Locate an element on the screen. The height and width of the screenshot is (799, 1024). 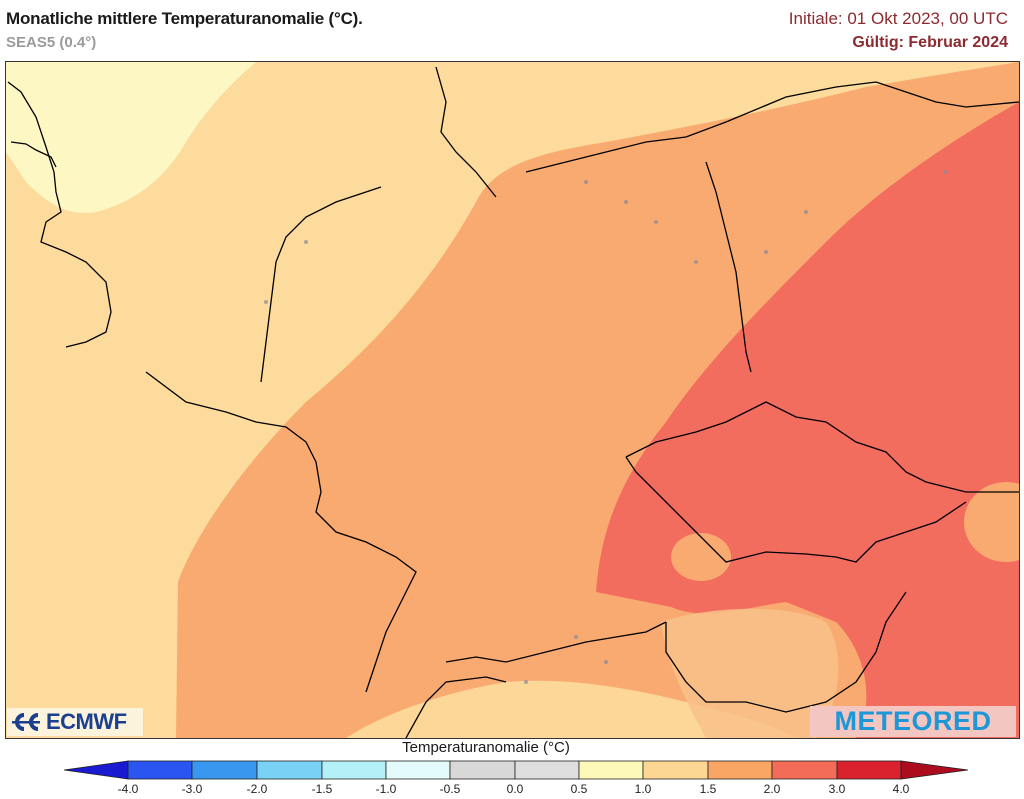
colorbar-tick: 1.5 is located at coordinates (708, 789).